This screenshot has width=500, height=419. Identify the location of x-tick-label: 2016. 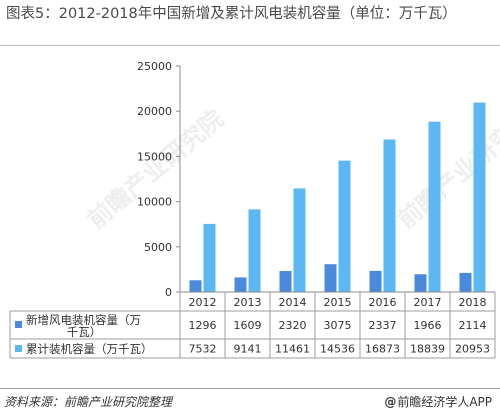
(383, 302).